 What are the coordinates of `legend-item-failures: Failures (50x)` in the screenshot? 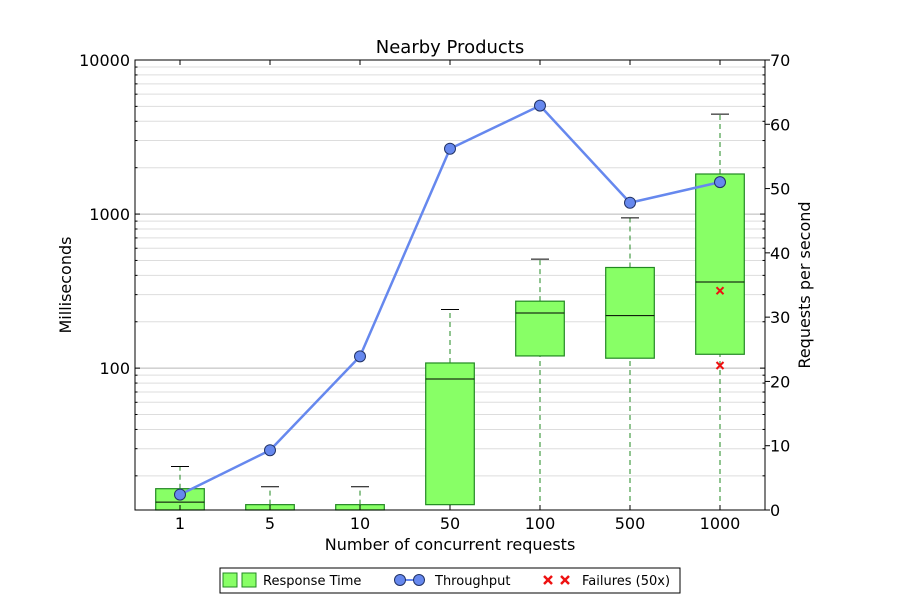 It's located at (606, 581).